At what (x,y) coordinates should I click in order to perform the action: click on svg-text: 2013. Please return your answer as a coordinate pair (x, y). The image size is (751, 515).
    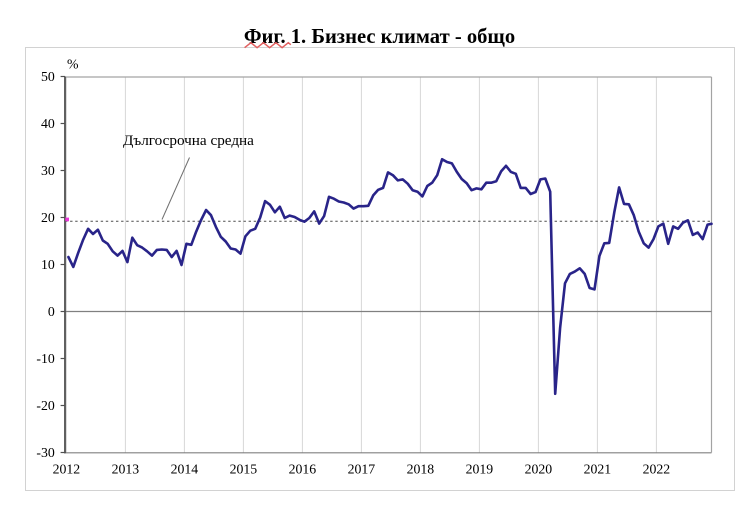
    Looking at the image, I should click on (126, 469).